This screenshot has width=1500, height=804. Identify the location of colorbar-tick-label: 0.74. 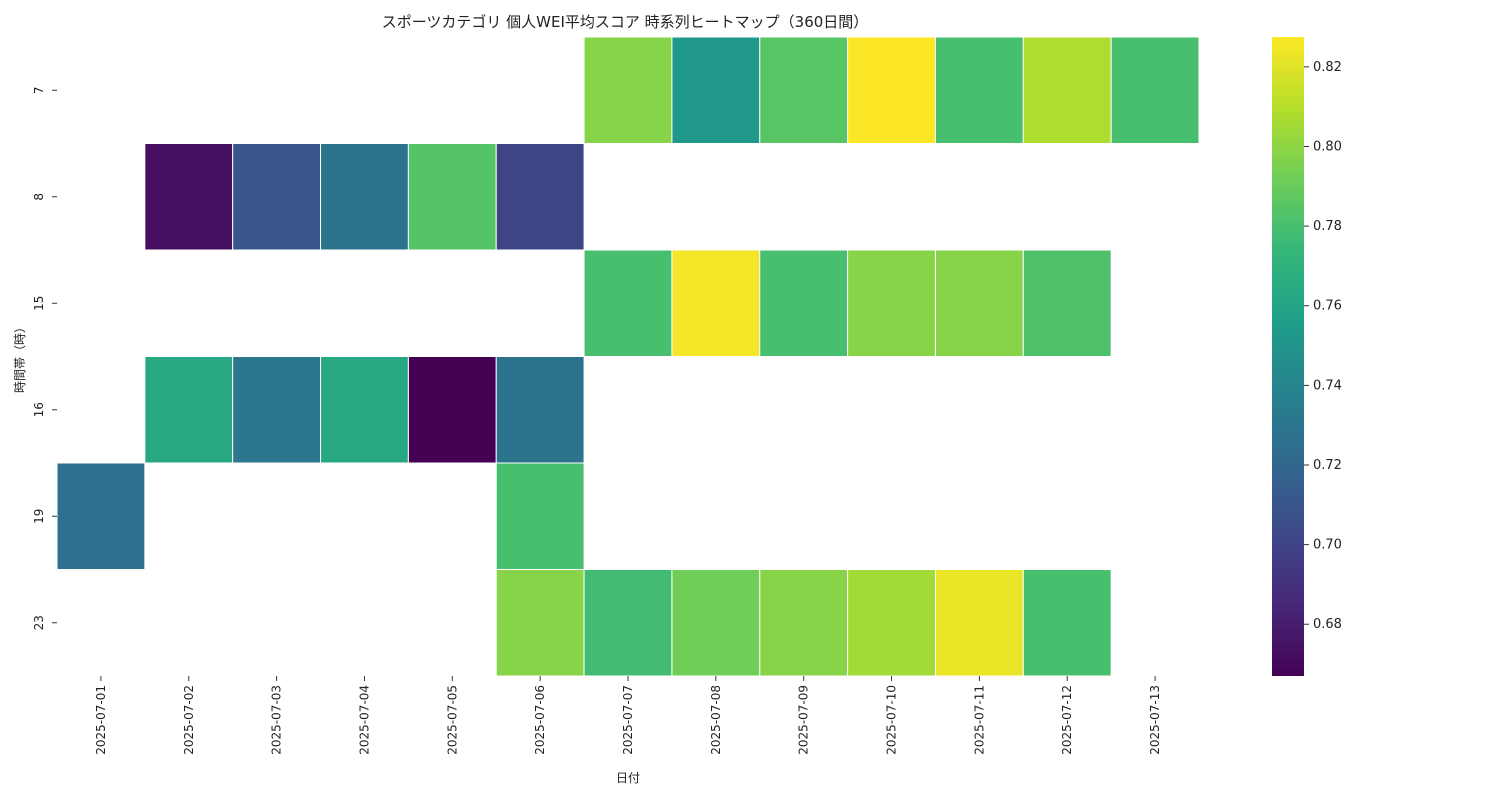
(1327, 385).